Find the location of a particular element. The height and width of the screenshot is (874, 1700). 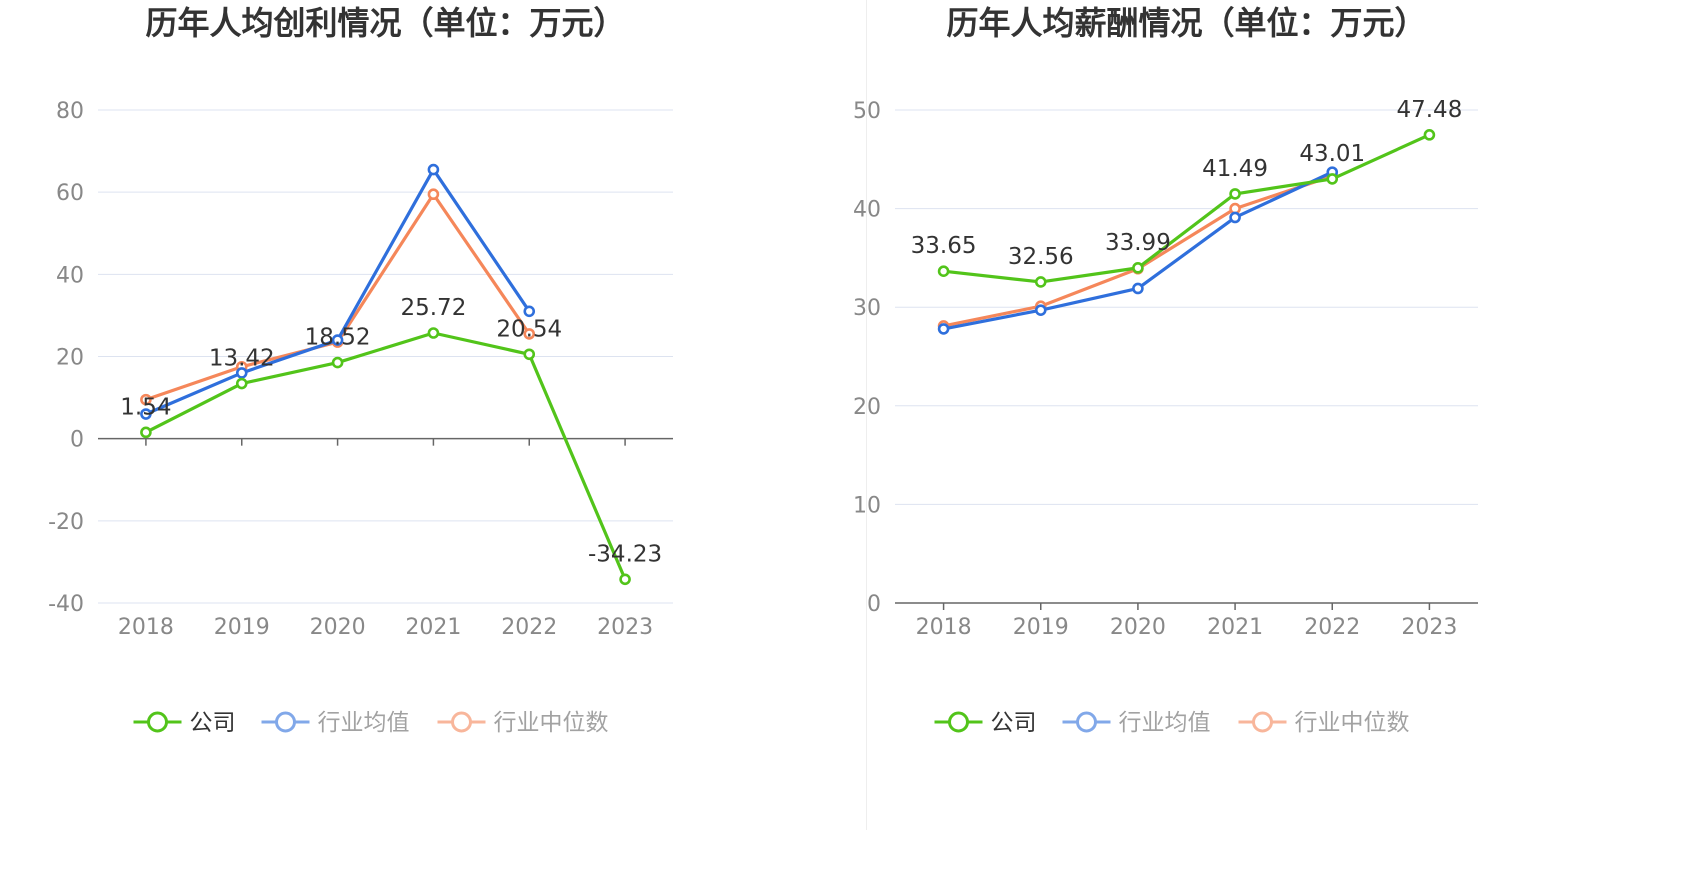

data-label: 20.54 is located at coordinates (529, 329).